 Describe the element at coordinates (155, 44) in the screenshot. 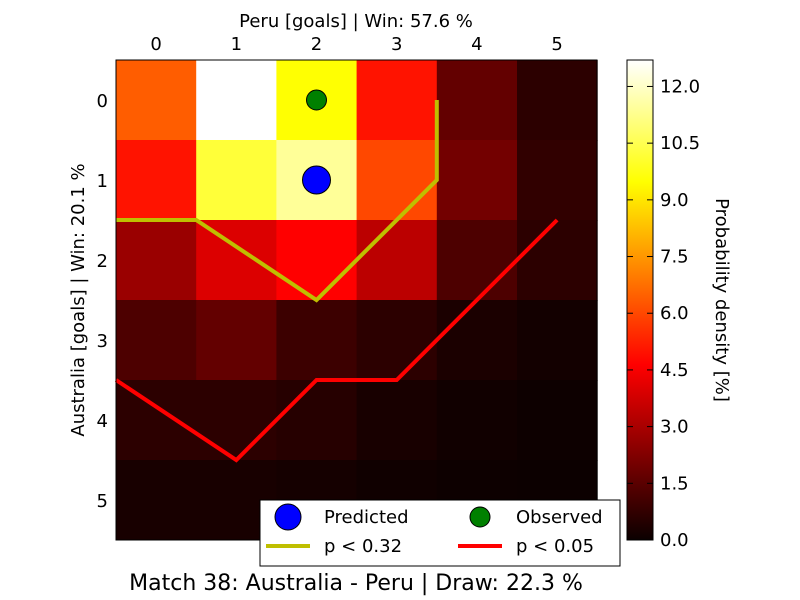

I see `x-tick-label: 0` at that location.